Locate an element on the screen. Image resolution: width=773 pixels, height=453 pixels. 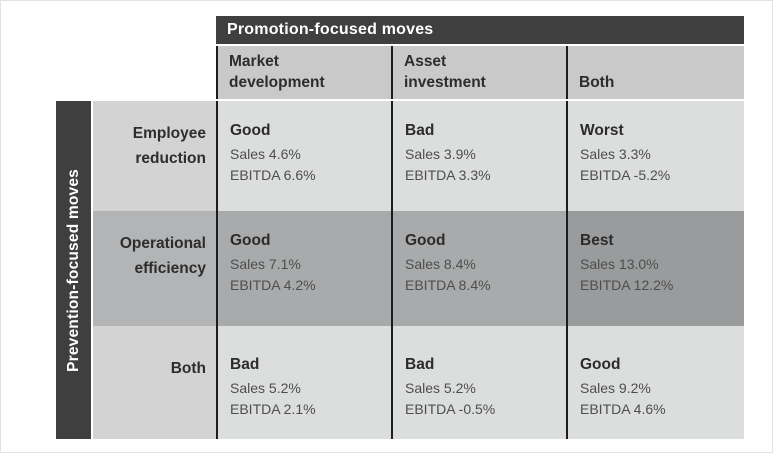
cell-sales: Sales 3.9% is located at coordinates (440, 154).